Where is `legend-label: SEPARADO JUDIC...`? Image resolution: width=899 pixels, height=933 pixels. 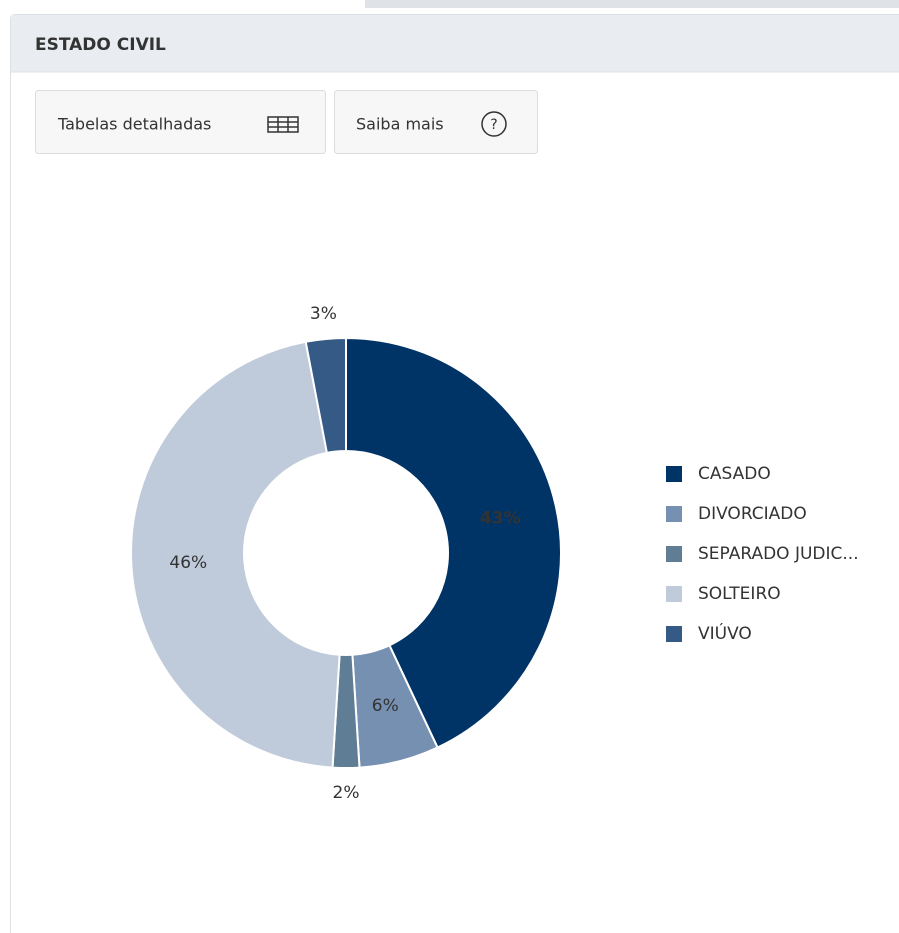 legend-label: SEPARADO JUDIC... is located at coordinates (778, 554).